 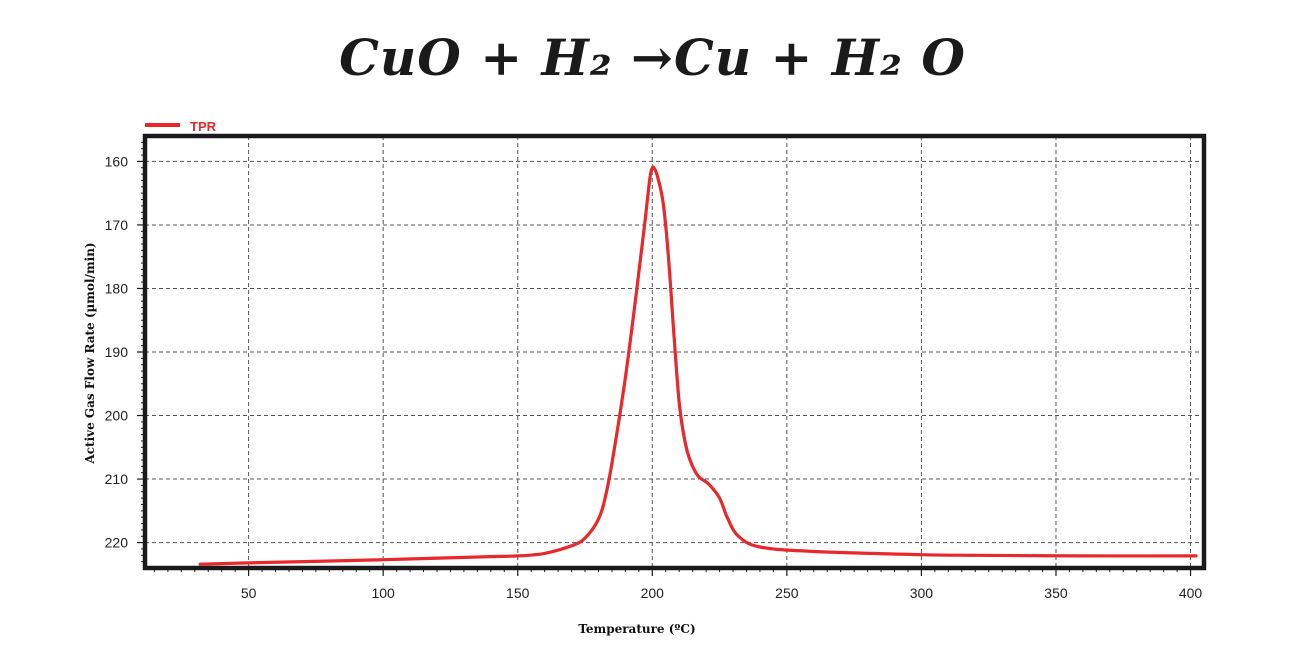 I want to click on y-tick-label: 190, so click(x=117, y=352).